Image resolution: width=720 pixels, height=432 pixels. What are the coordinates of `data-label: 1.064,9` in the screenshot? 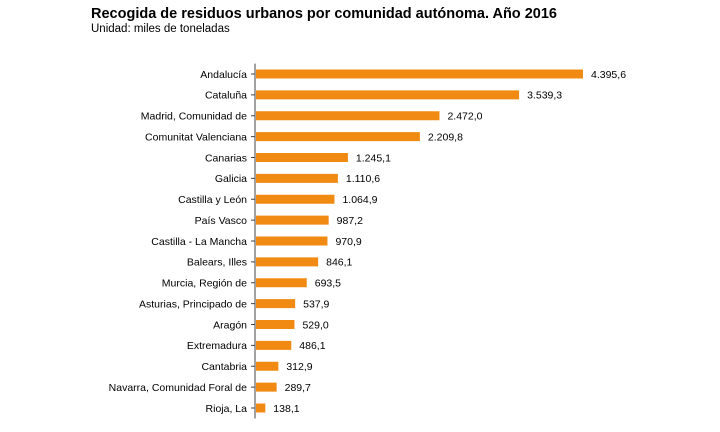 It's located at (359, 200).